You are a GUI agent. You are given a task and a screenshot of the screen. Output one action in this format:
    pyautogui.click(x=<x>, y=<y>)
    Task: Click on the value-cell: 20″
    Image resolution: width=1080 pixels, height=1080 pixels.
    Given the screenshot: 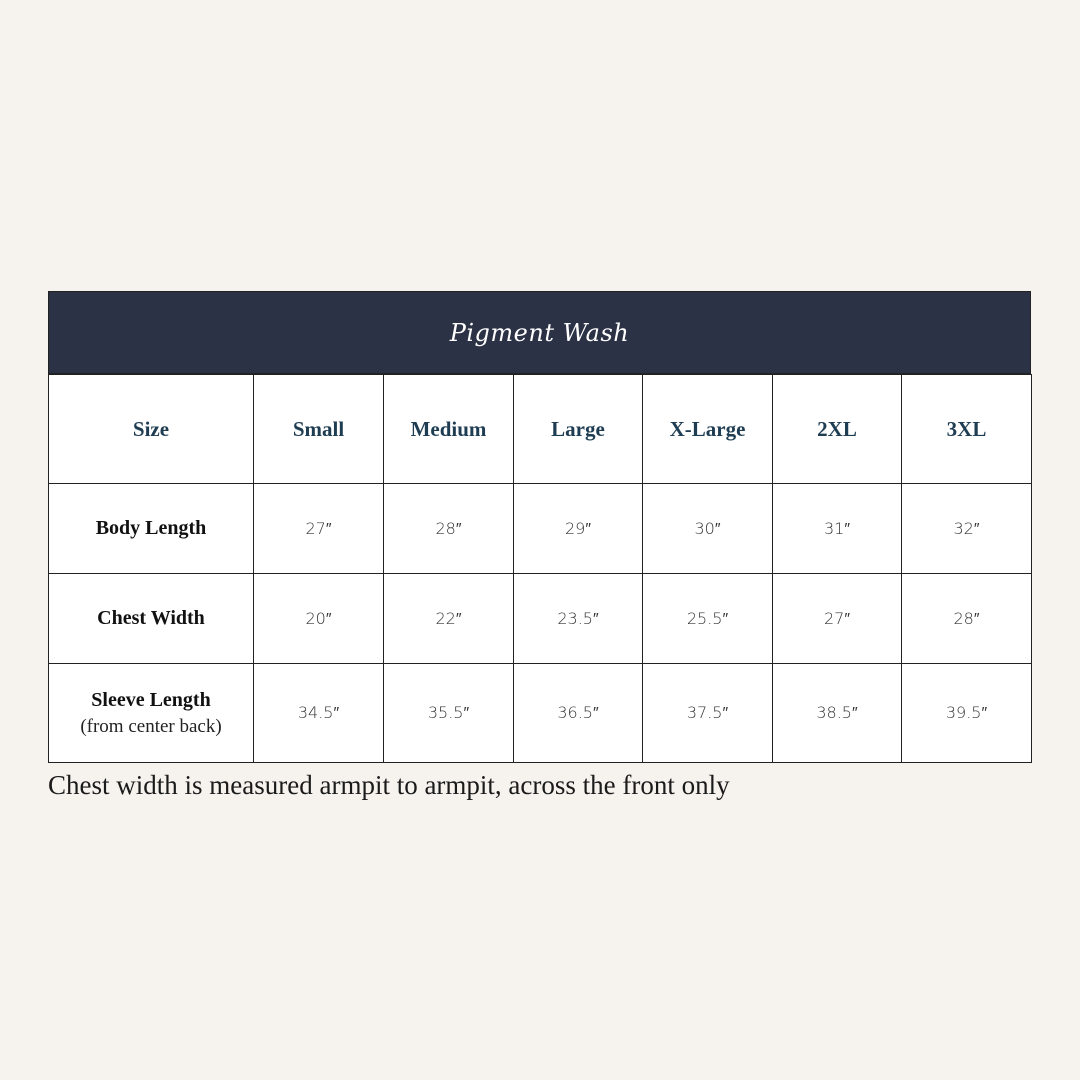 What is the action you would take?
    pyautogui.click(x=318, y=618)
    